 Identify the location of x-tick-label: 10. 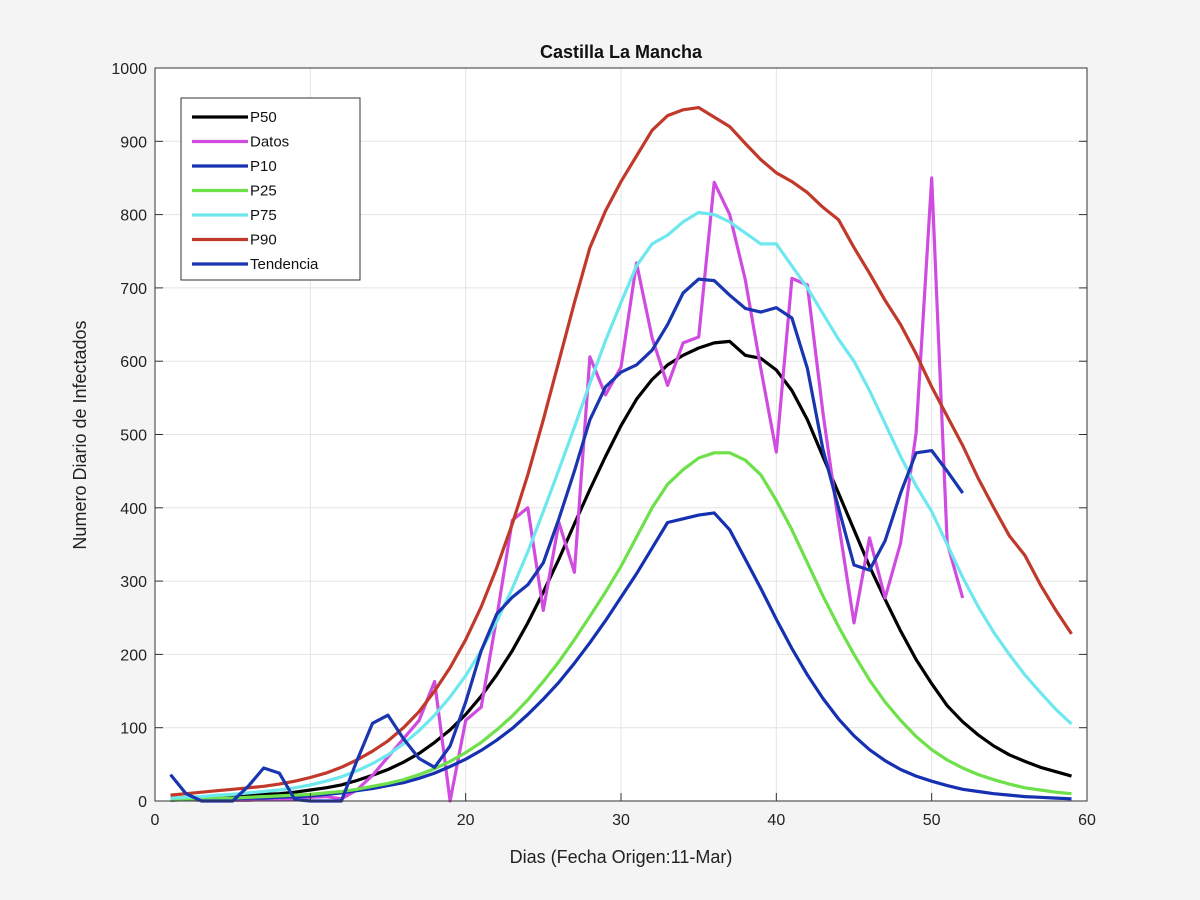
(310, 820).